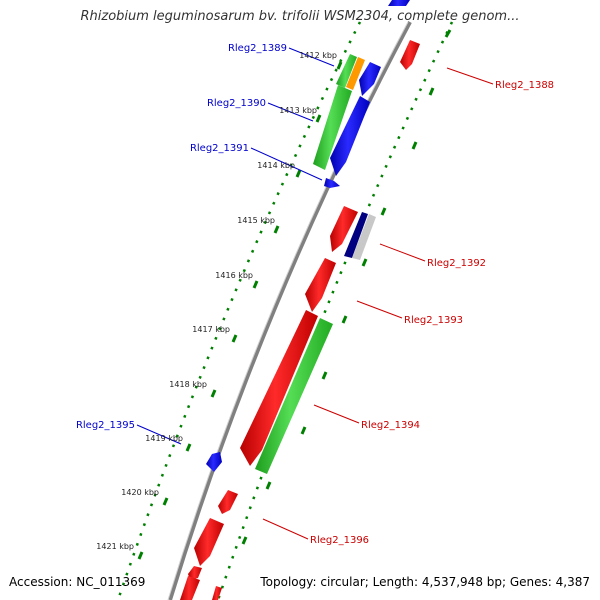 The image size is (600, 600). What do you see at coordinates (339, 540) in the screenshot?
I see `label-rleg2-1396: Rleg2_1396` at bounding box center [339, 540].